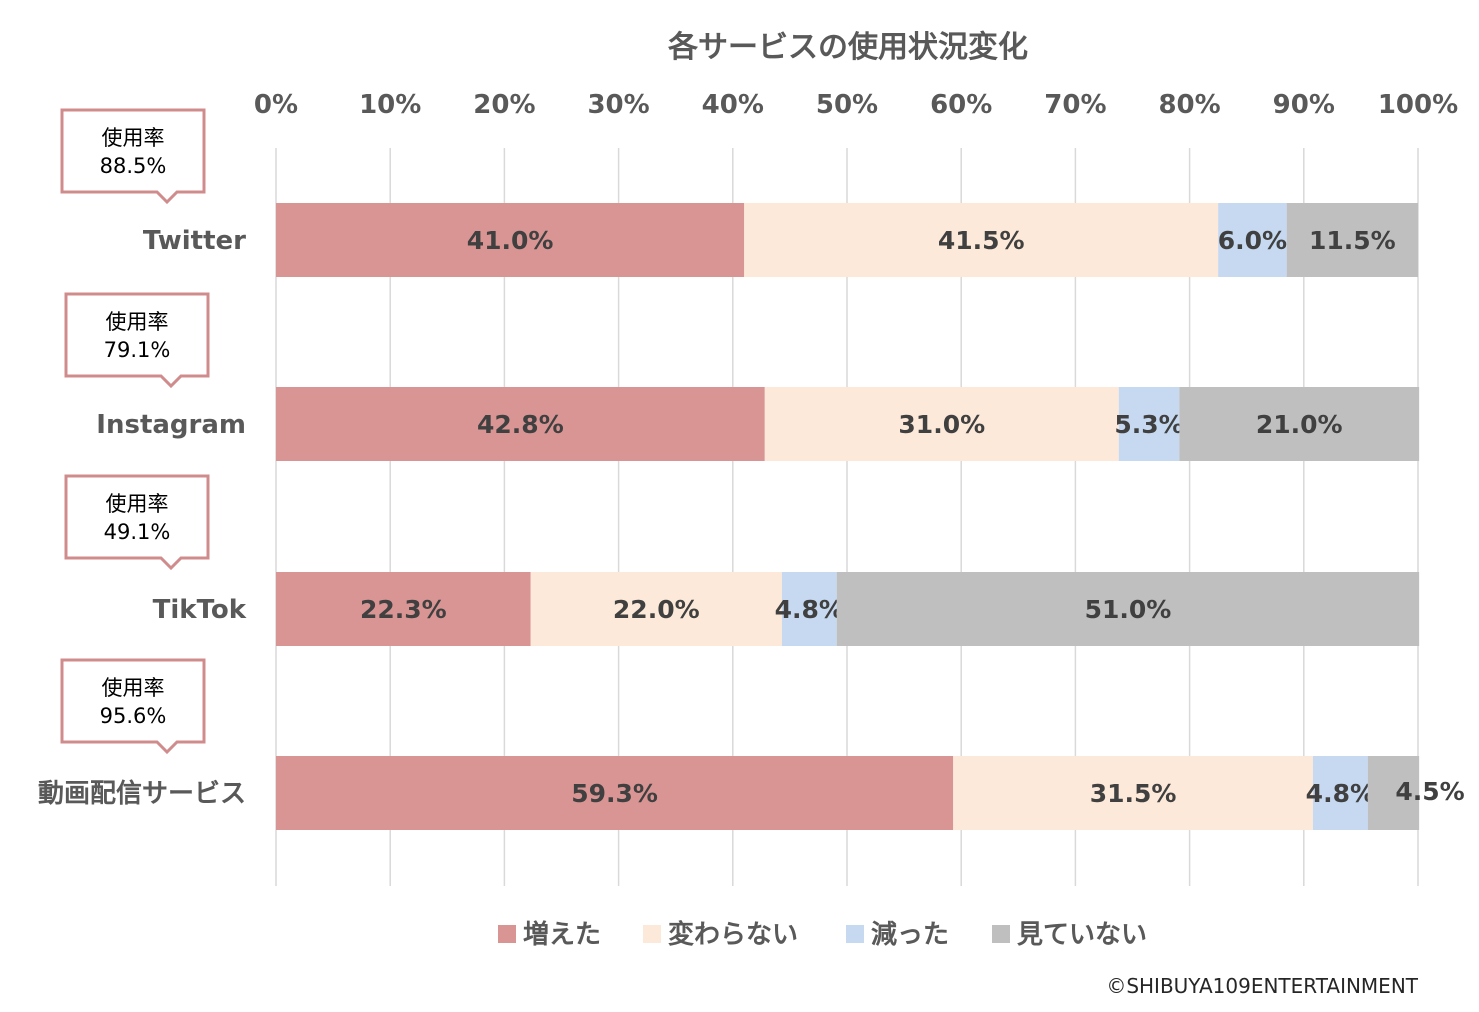  I want to click on x-axis-ticks: 0% 10% 20% 30% 40% 50% 60% 70% 80% 90% 100%, so click(856, 105).